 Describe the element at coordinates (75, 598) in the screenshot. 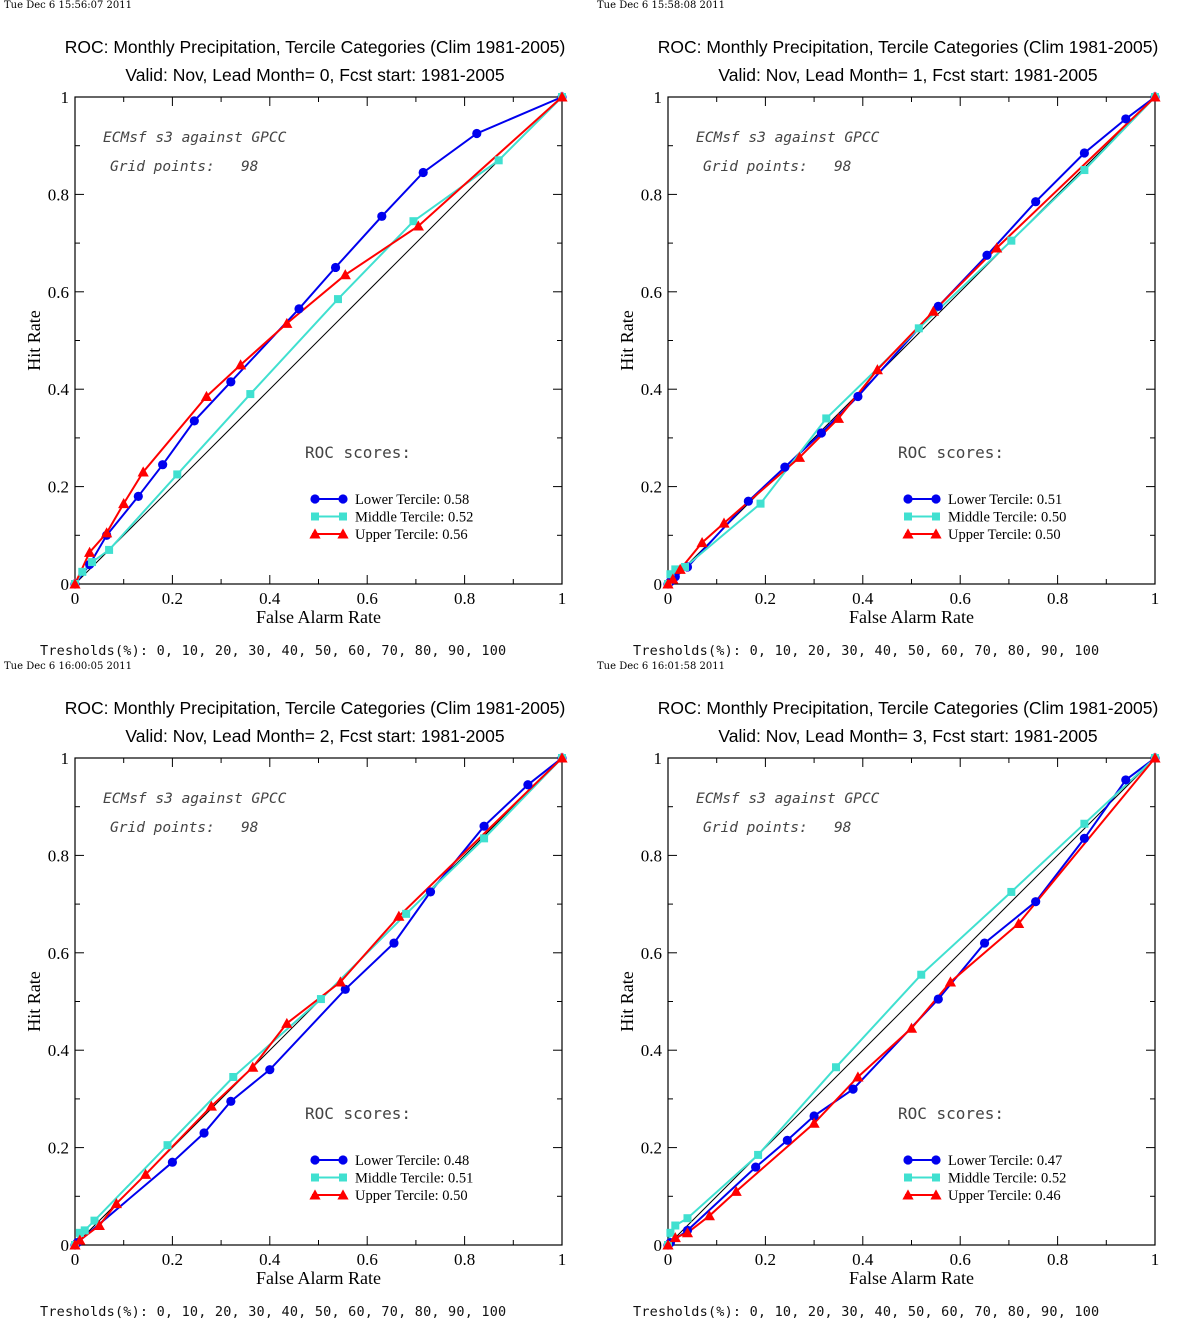

I see `x-tick-label: 0` at that location.